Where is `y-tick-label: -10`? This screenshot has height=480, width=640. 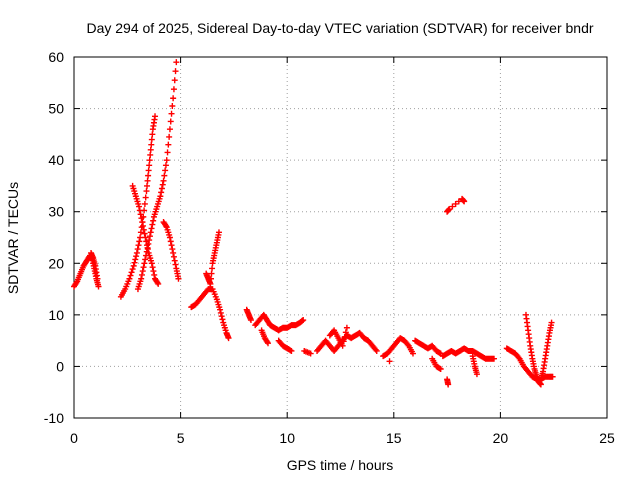 y-tick-label: -10 is located at coordinates (54, 418).